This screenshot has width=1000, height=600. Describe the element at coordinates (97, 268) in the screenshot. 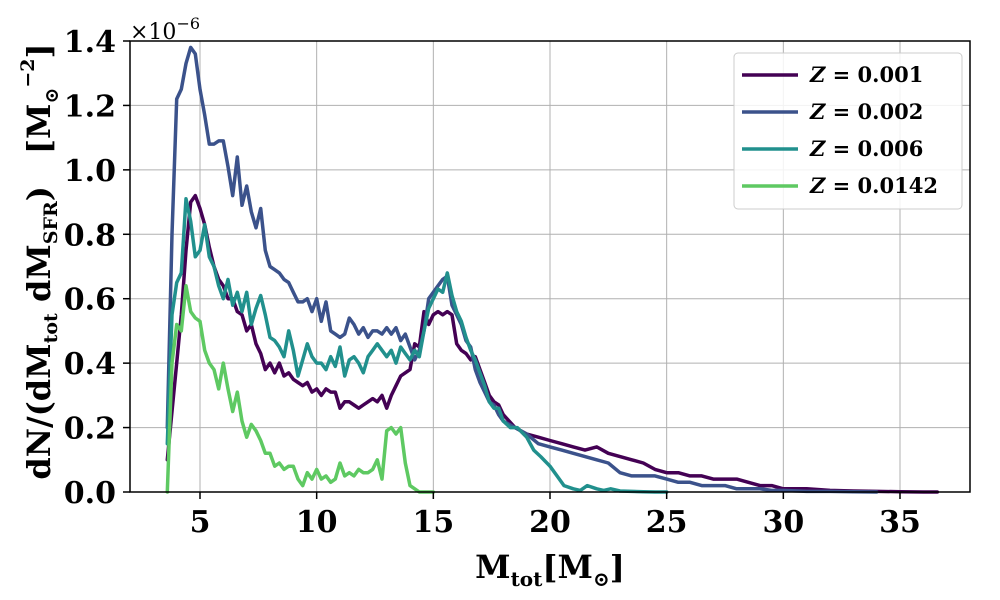

I see `y-axis: 0.0 0.2 0.4 0.6 0.8 1.0 1.2 1.4` at that location.